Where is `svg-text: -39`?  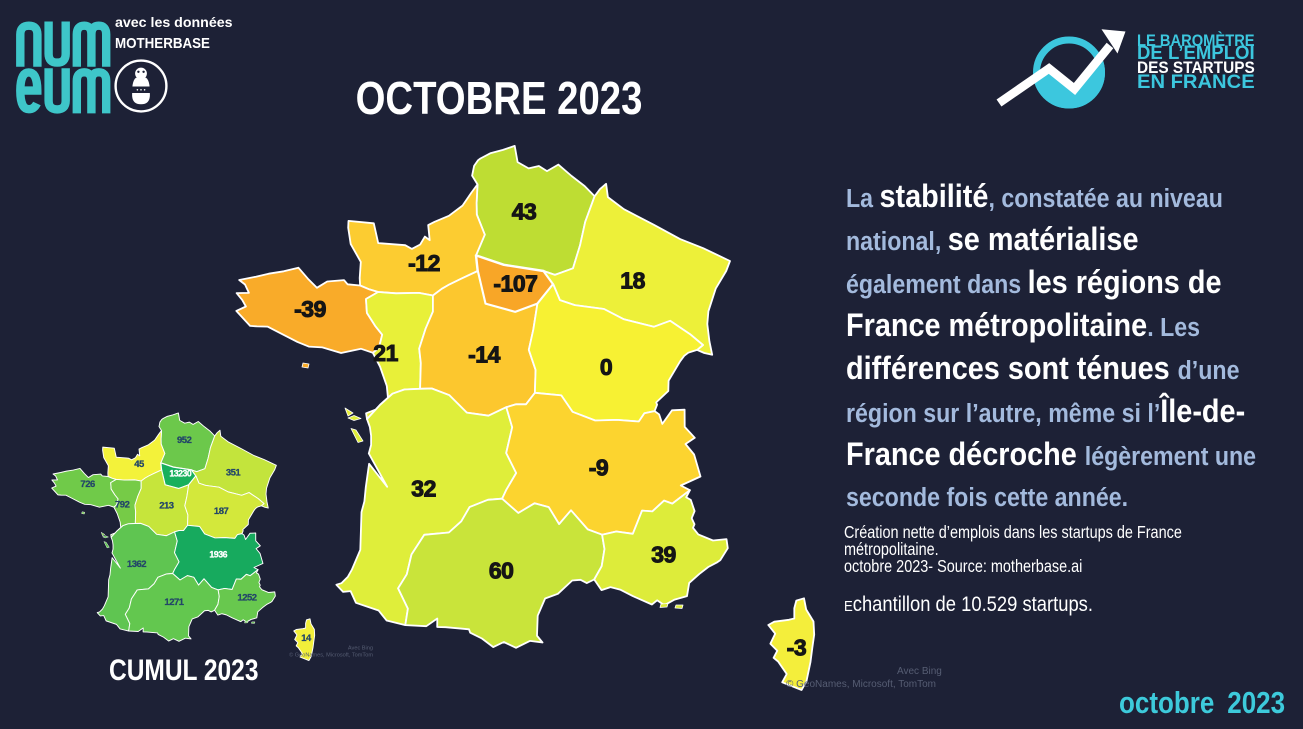 svg-text: -39 is located at coordinates (310, 309).